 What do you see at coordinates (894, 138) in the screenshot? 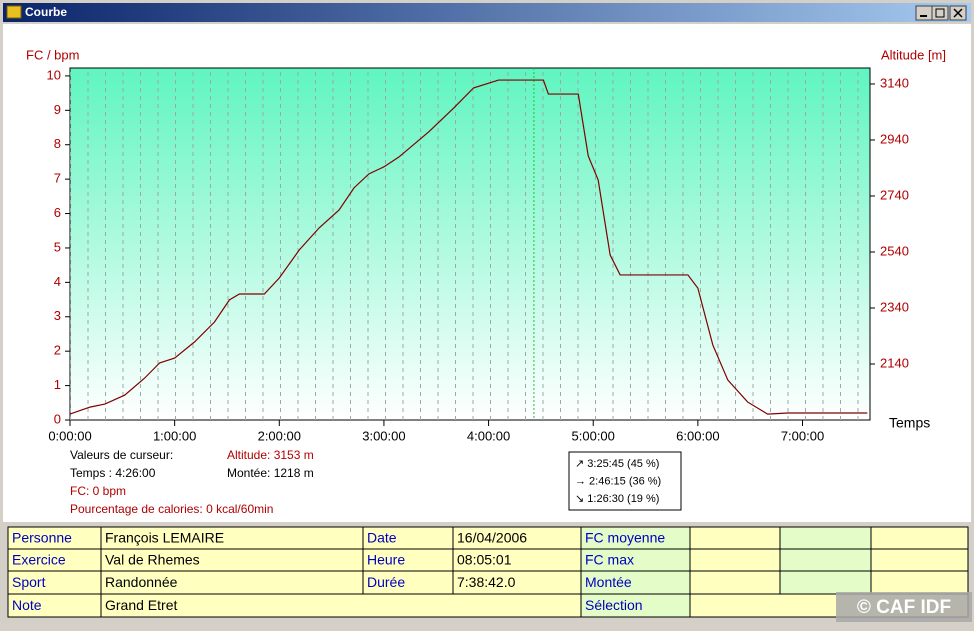
I see `y2-tick-label: 2940` at bounding box center [894, 138].